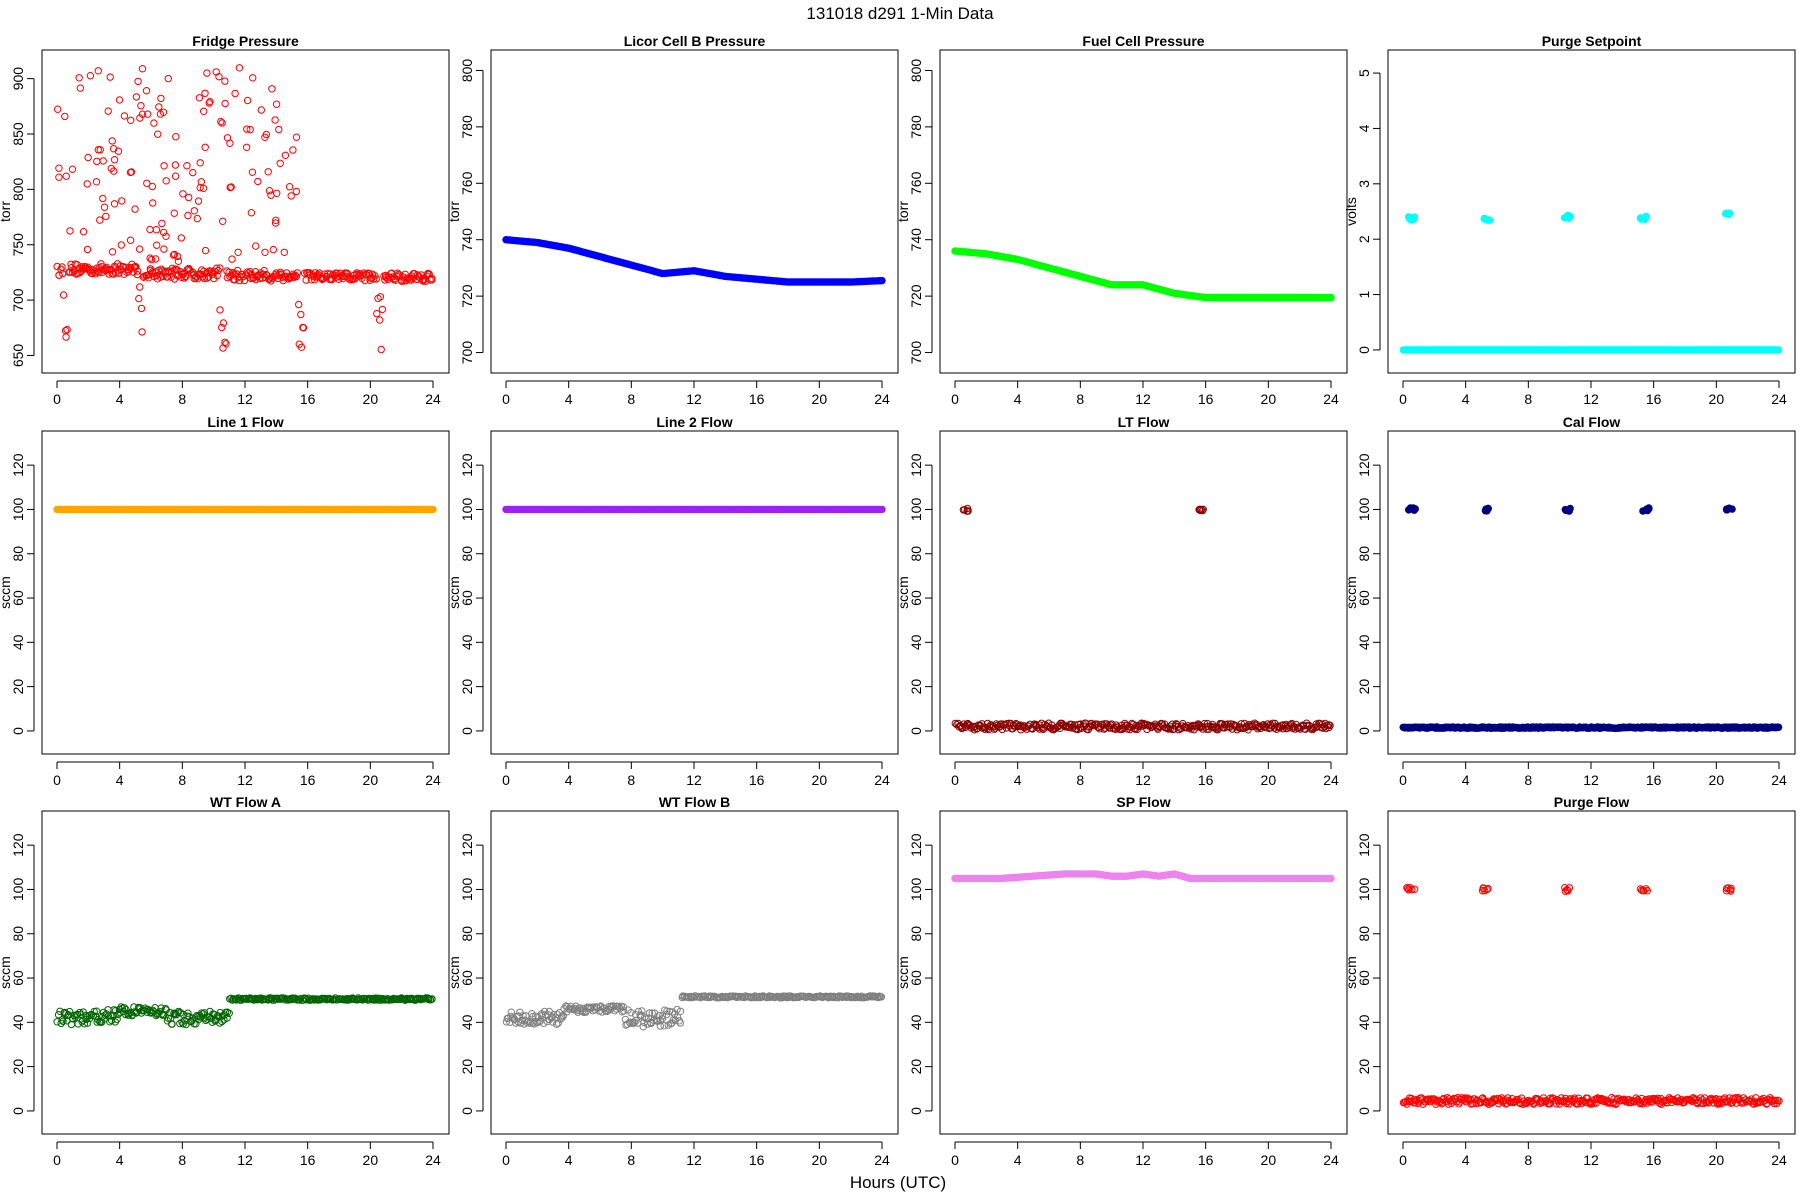 Image resolution: width=1800 pixels, height=1200 pixels. I want to click on panel-title: WT Flow B, so click(695, 802).